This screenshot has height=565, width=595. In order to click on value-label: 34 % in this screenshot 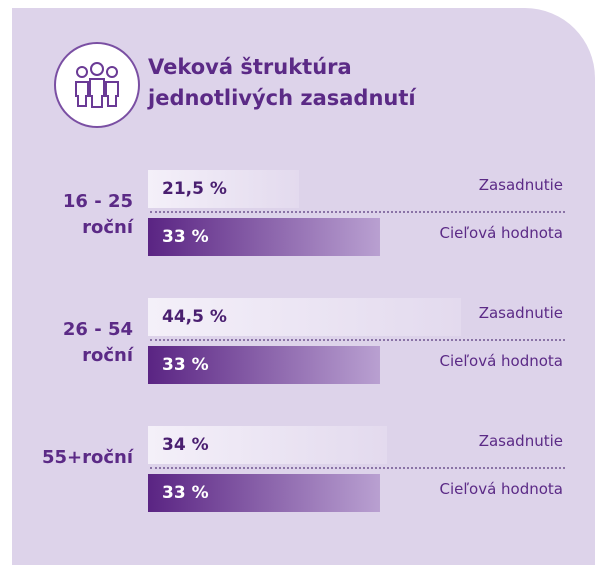, I will do `click(185, 445)`.